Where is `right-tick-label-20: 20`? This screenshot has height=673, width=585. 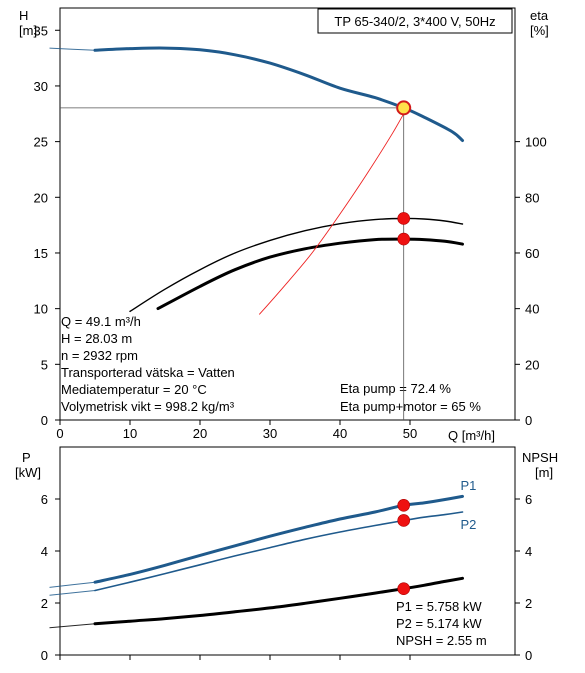
right-tick-label-20: 20 is located at coordinates (532, 364).